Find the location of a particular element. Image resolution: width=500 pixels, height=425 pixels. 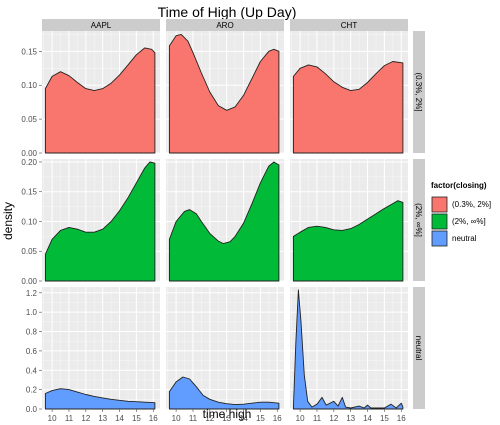

y-axis-title: density is located at coordinates (8, 221).